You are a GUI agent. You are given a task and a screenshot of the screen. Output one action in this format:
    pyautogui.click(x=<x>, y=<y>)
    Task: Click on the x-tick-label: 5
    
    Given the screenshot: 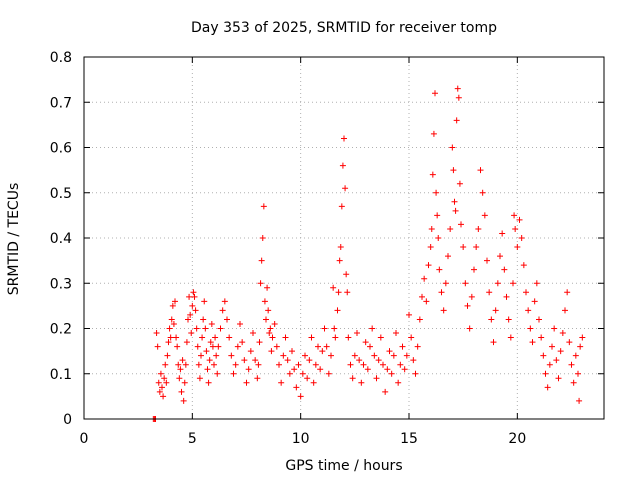 What is the action you would take?
    pyautogui.click(x=192, y=439)
    